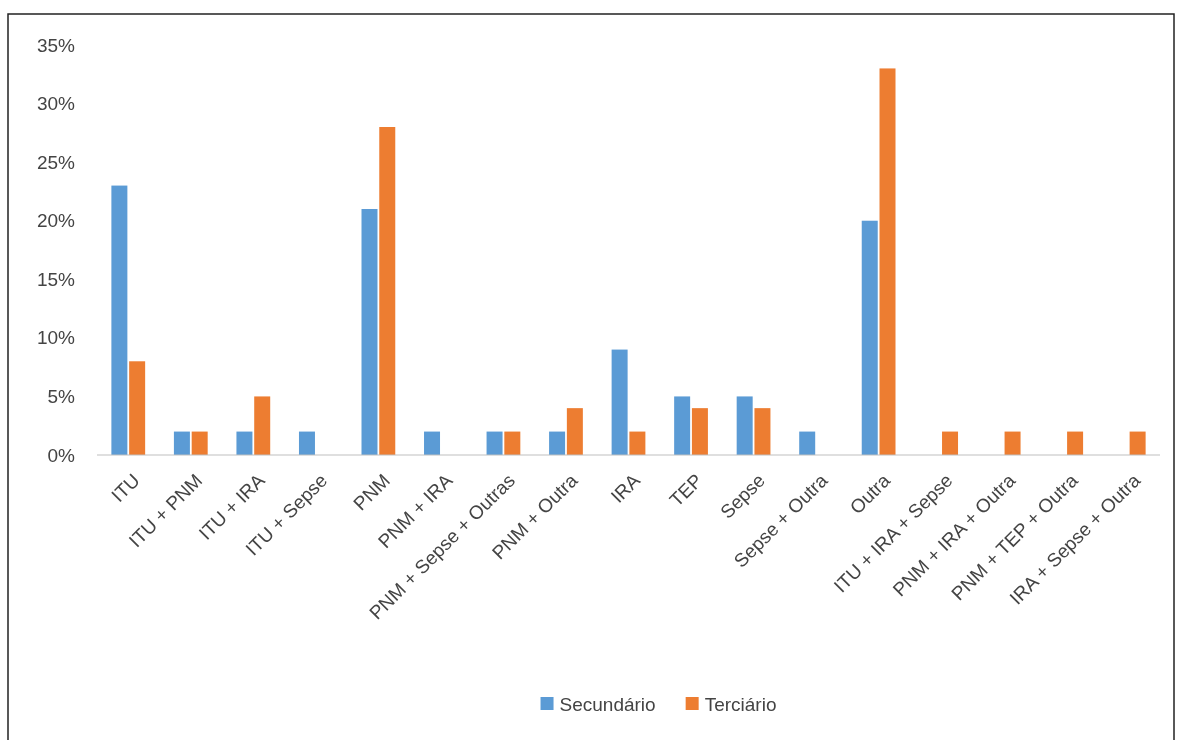 The image size is (1182, 740). I want to click on x-tick-label: ITU, so click(125, 488).